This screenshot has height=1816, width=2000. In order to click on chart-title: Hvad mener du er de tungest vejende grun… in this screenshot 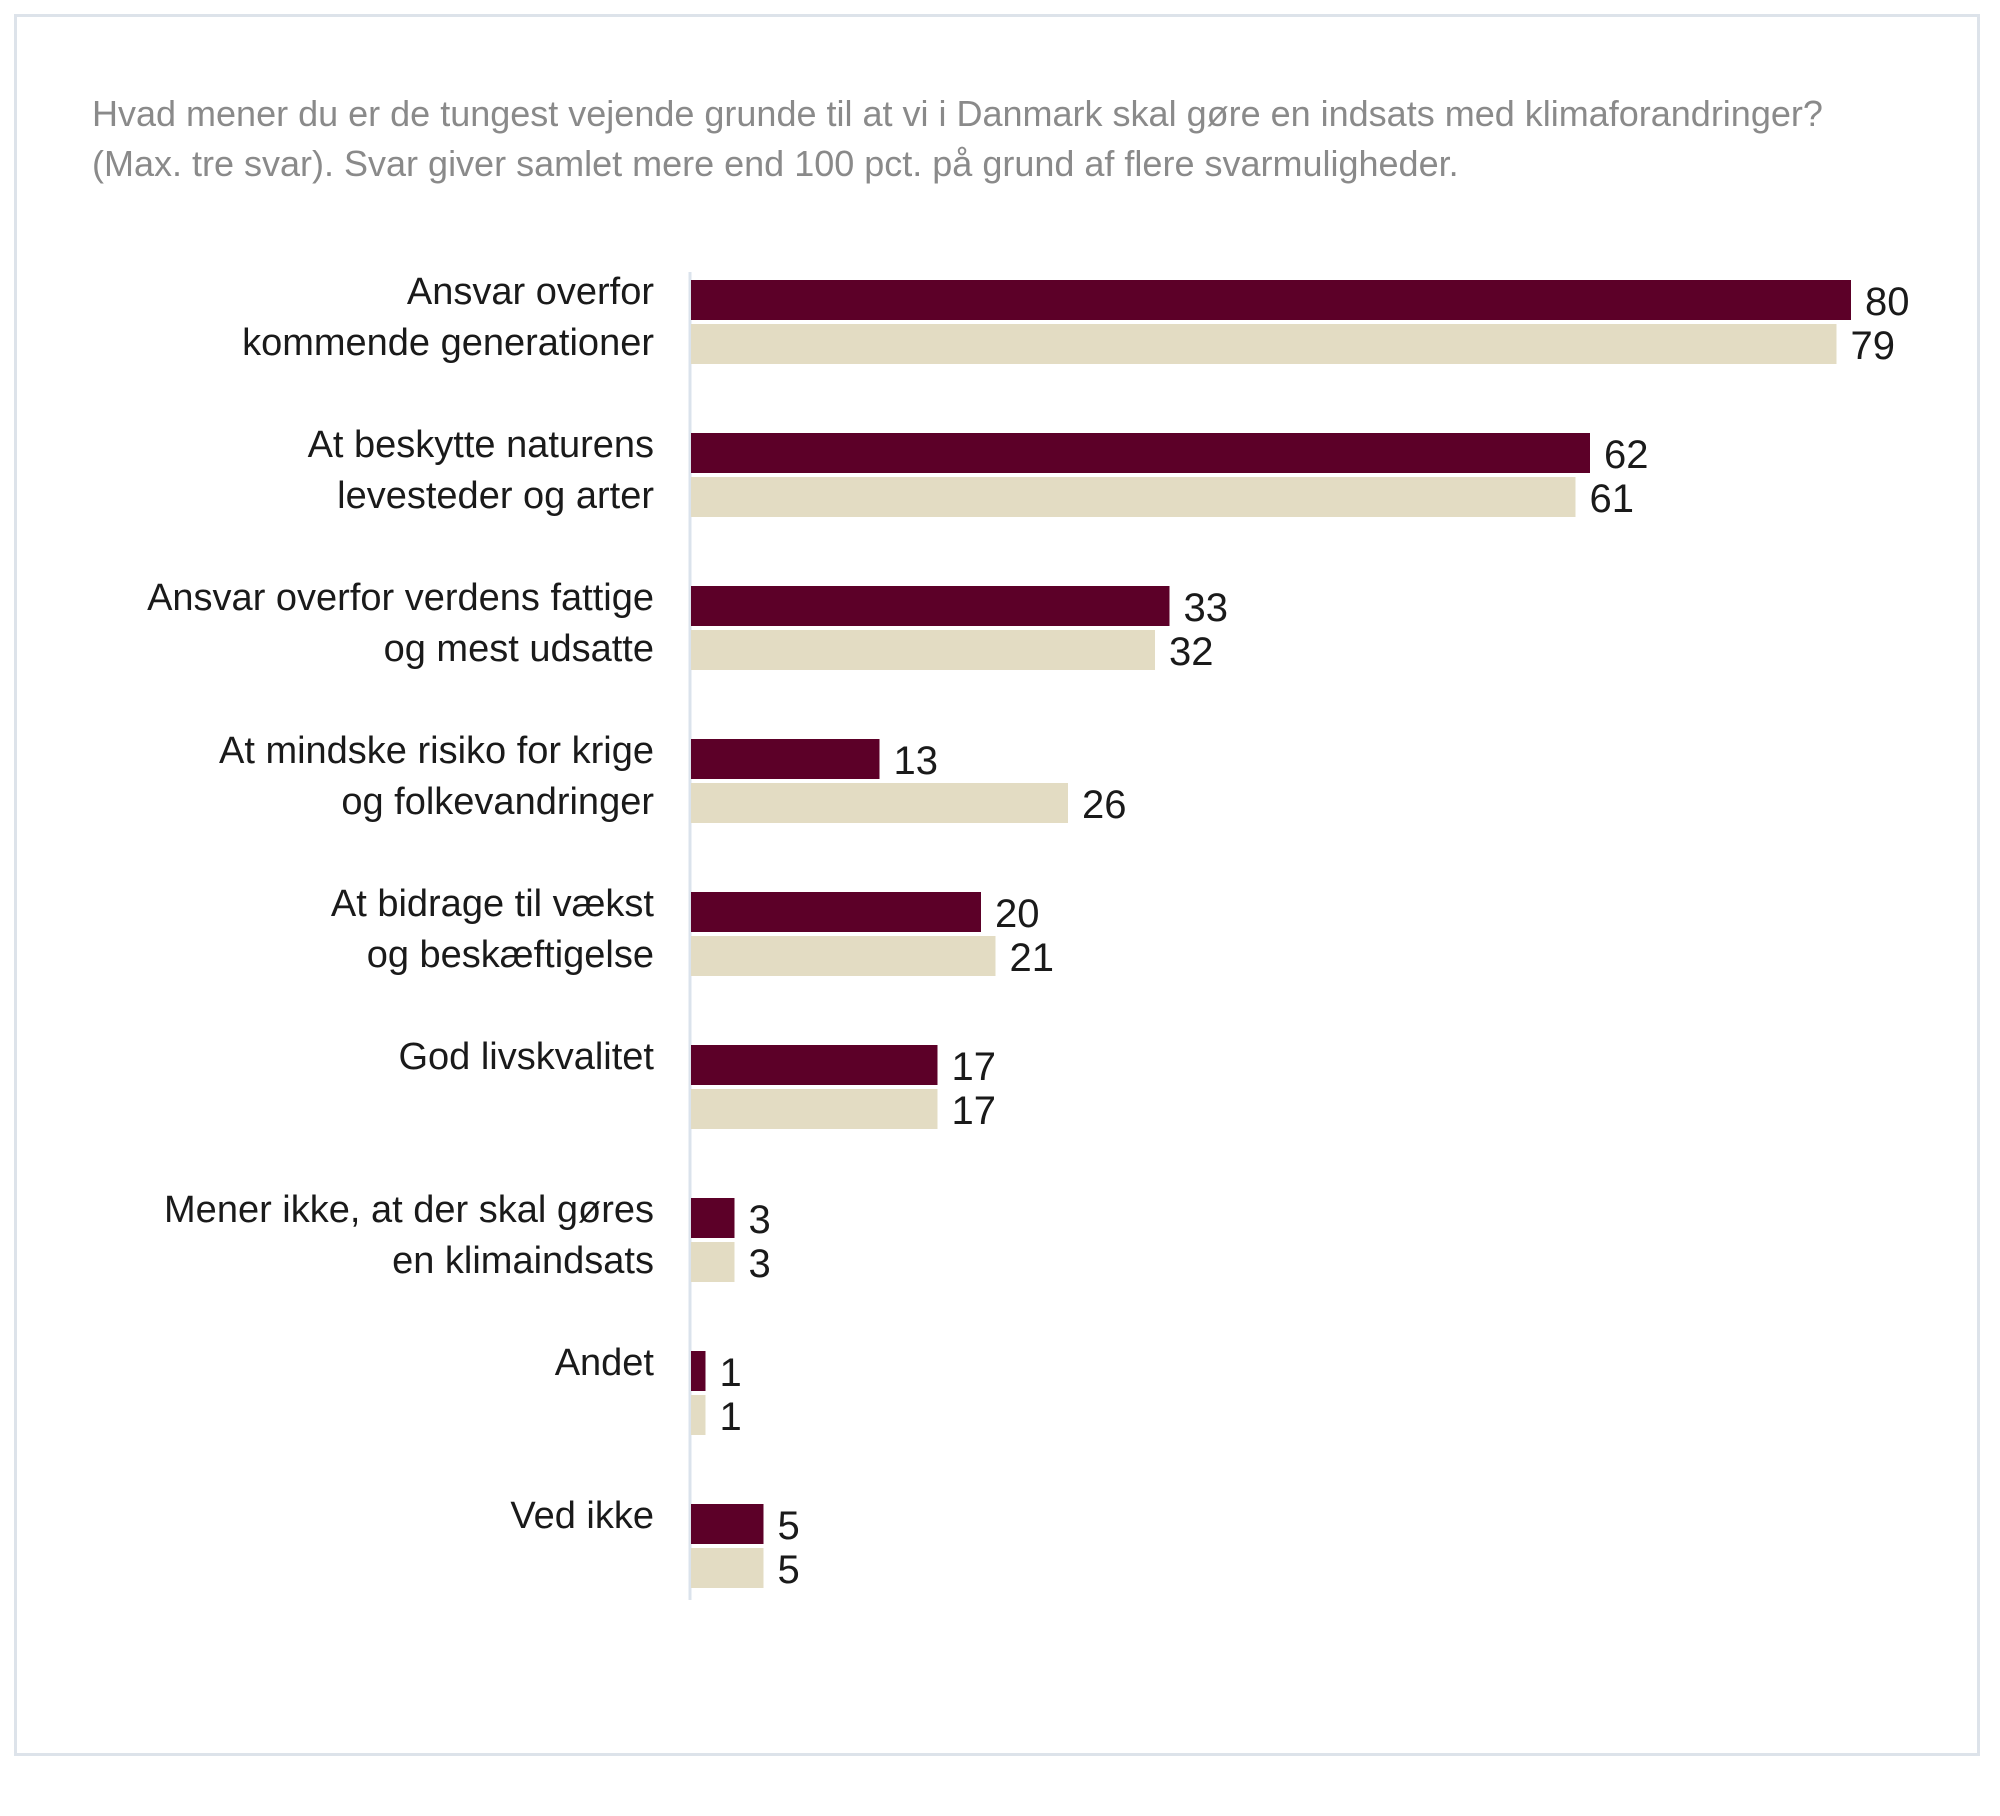, I will do `click(957, 138)`.